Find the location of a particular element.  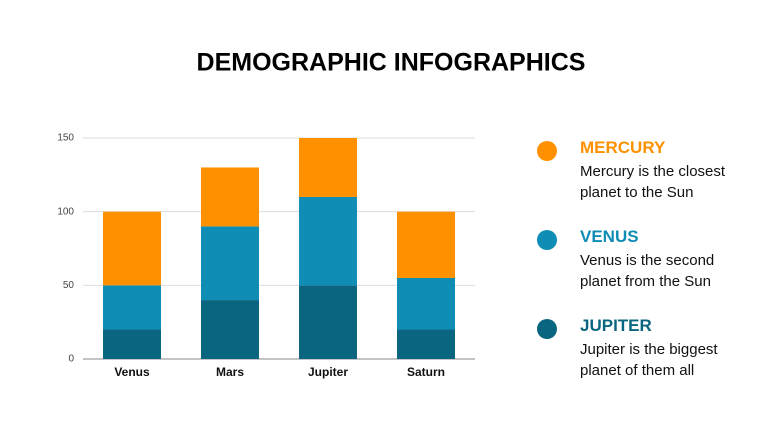

x-tick-label: Mars is located at coordinates (230, 372).